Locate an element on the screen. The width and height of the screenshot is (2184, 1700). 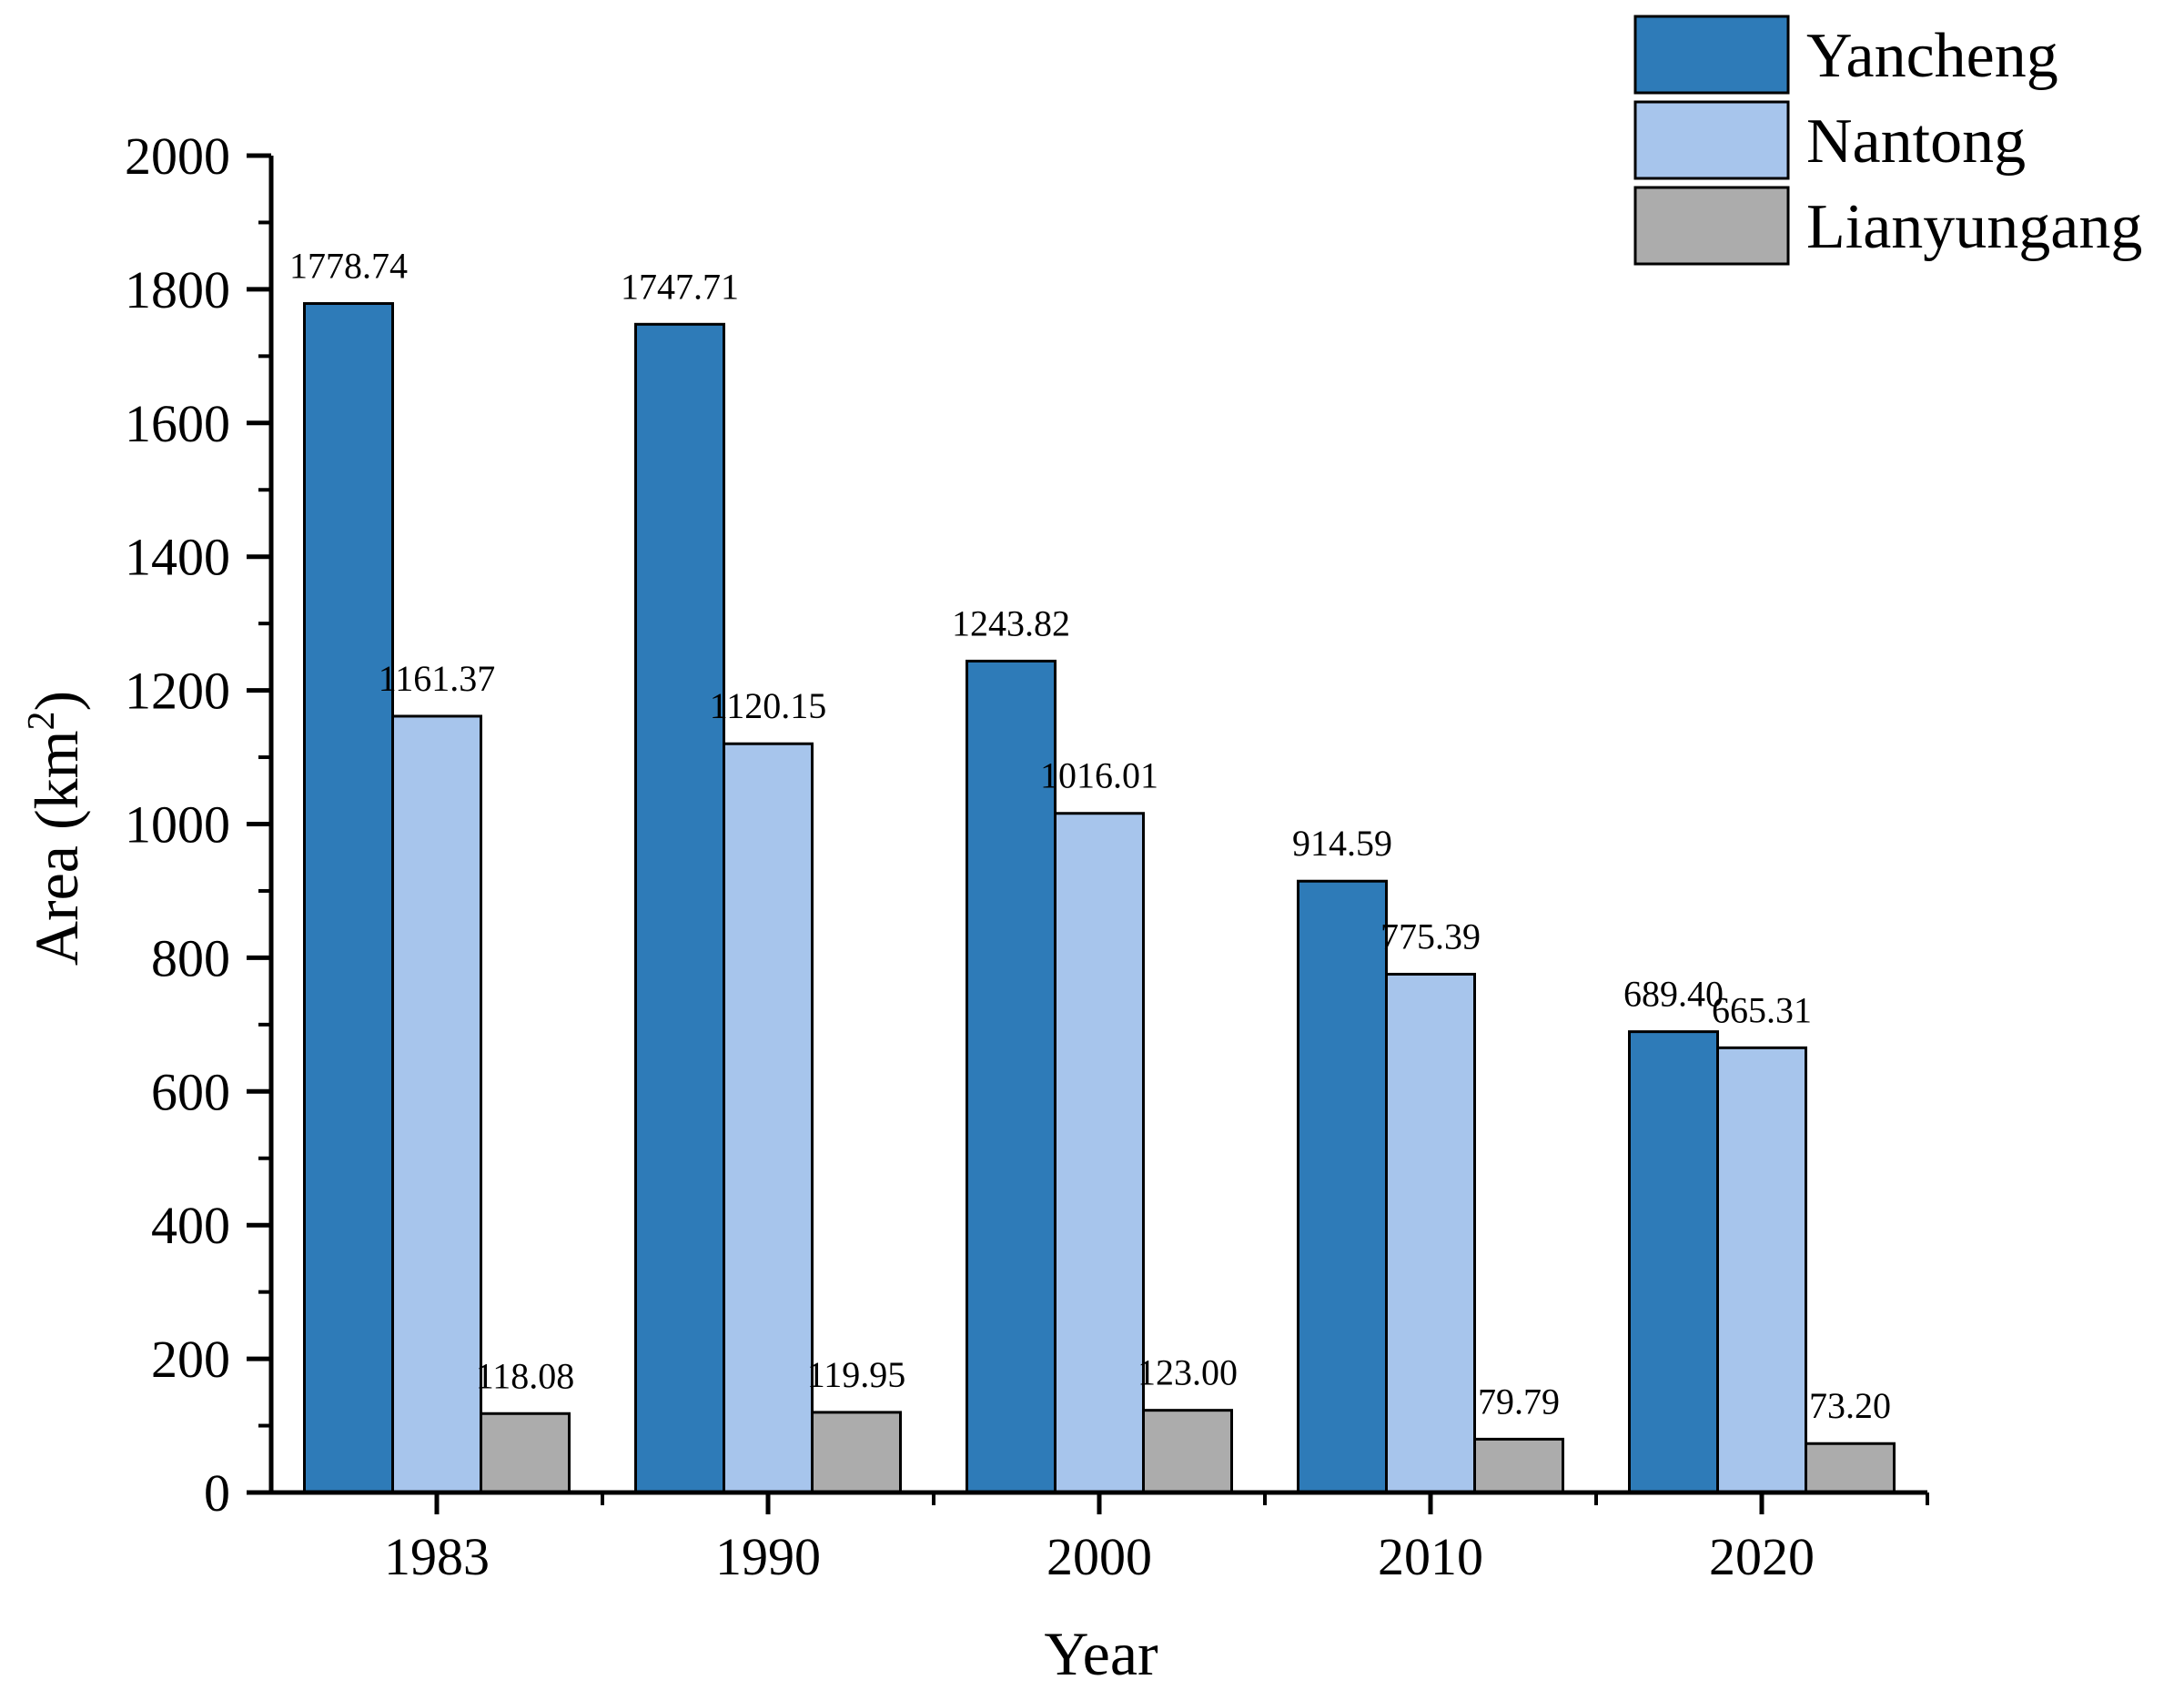
y-tick-label: 2000 is located at coordinates (178, 156).